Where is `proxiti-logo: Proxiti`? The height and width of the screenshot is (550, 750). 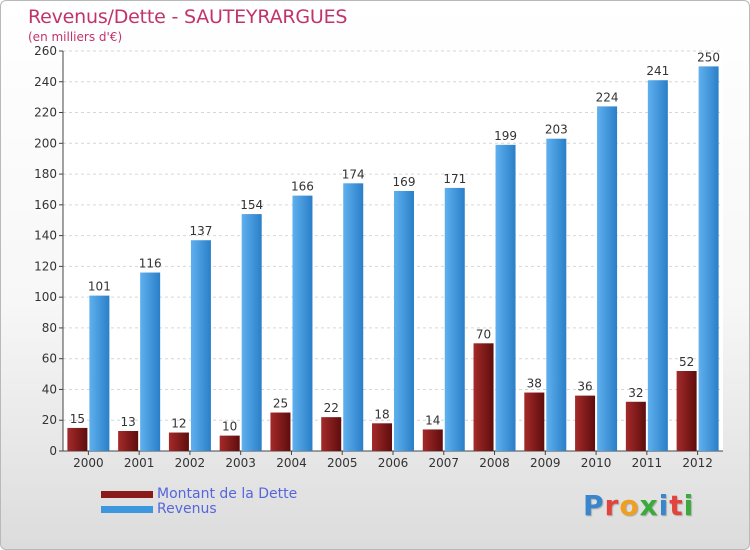
proxiti-logo: Proxiti is located at coordinates (638, 505).